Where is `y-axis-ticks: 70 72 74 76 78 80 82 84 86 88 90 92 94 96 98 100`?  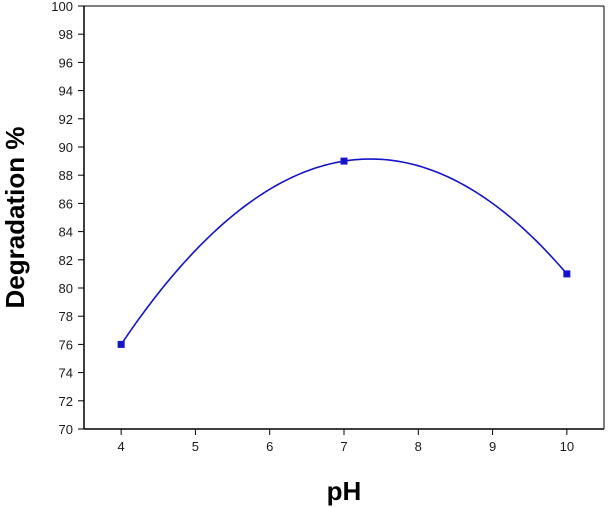 y-axis-ticks: 70 72 74 76 78 80 82 84 86 88 90 92 94 96 98 100 is located at coordinates (67, 218).